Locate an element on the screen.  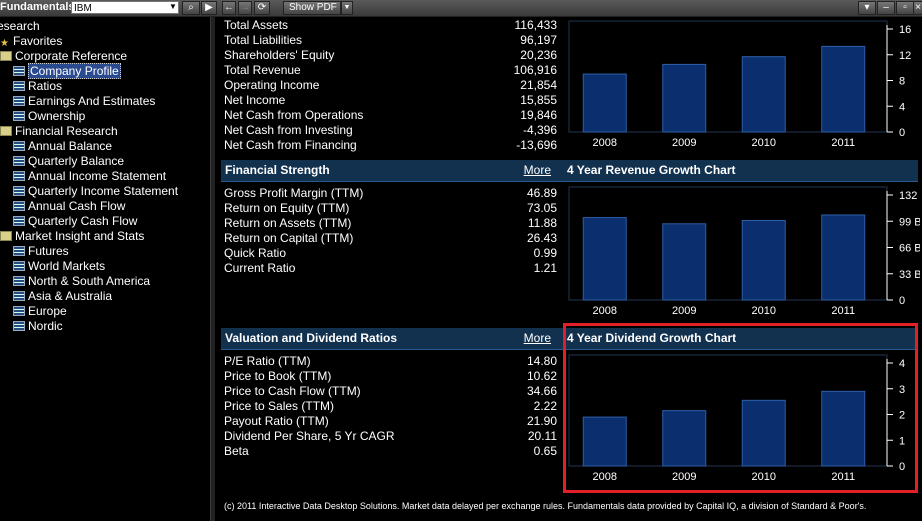
sidebar-item-label: Futures is located at coordinates (48, 251).